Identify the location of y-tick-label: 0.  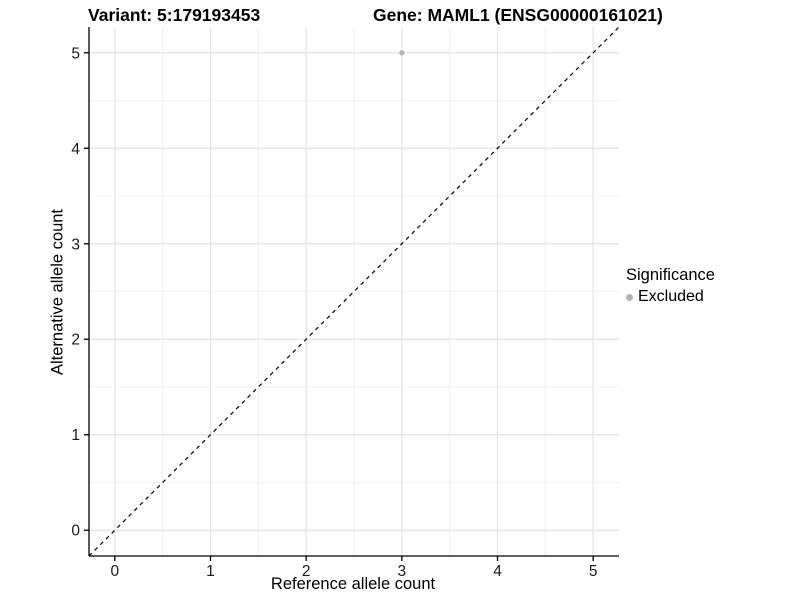
(75, 531).